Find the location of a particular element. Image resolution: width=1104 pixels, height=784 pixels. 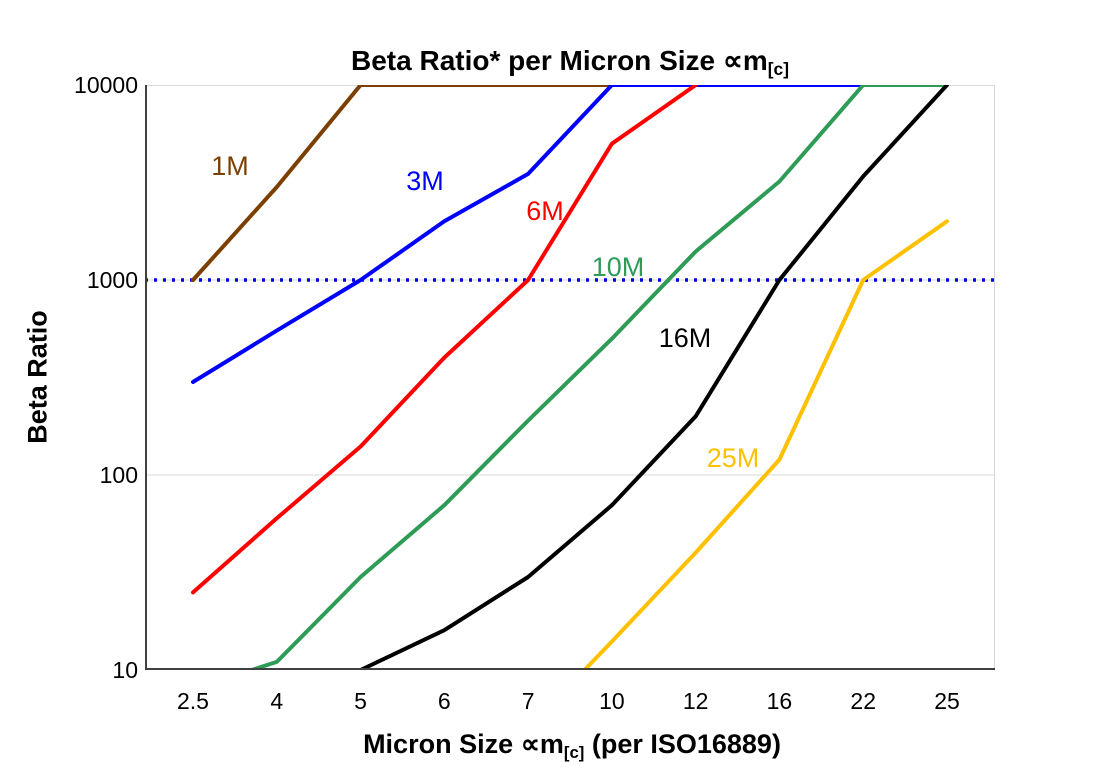

chart-title: Beta Ratio* per Micron Size ∝m[c] is located at coordinates (570, 62).